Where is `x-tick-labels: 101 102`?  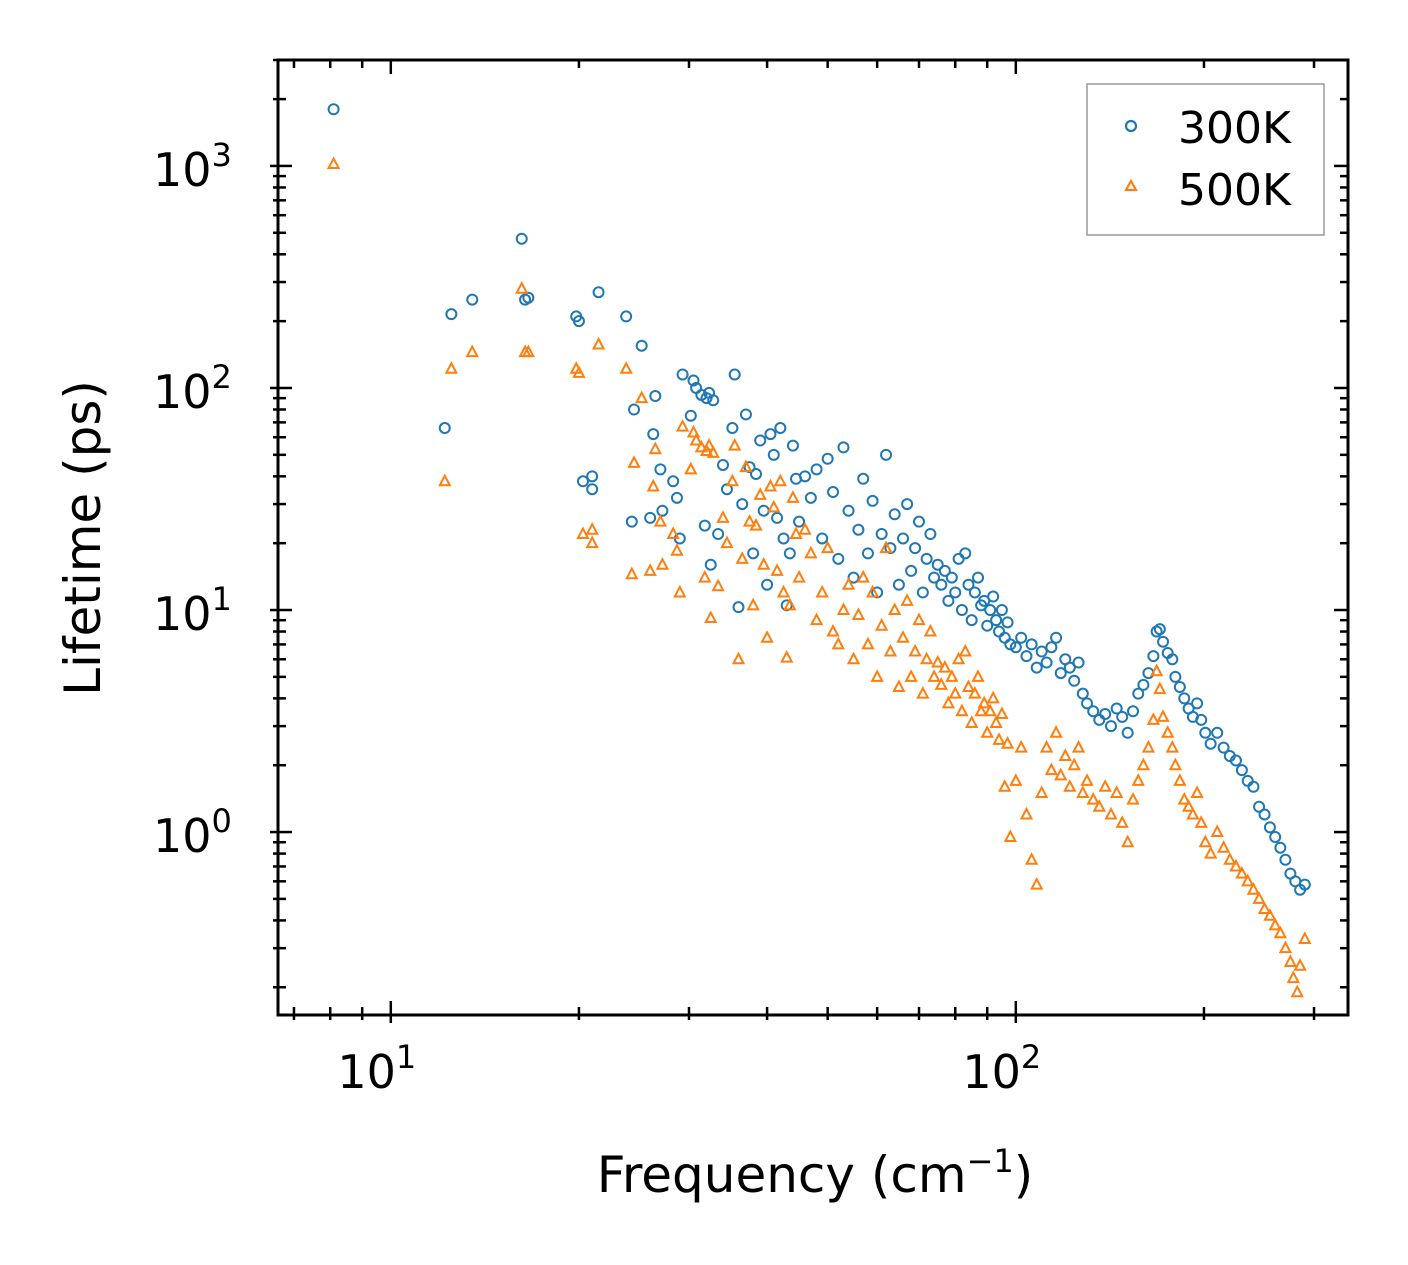 x-tick-labels: 101 102 is located at coordinates (689, 1068).